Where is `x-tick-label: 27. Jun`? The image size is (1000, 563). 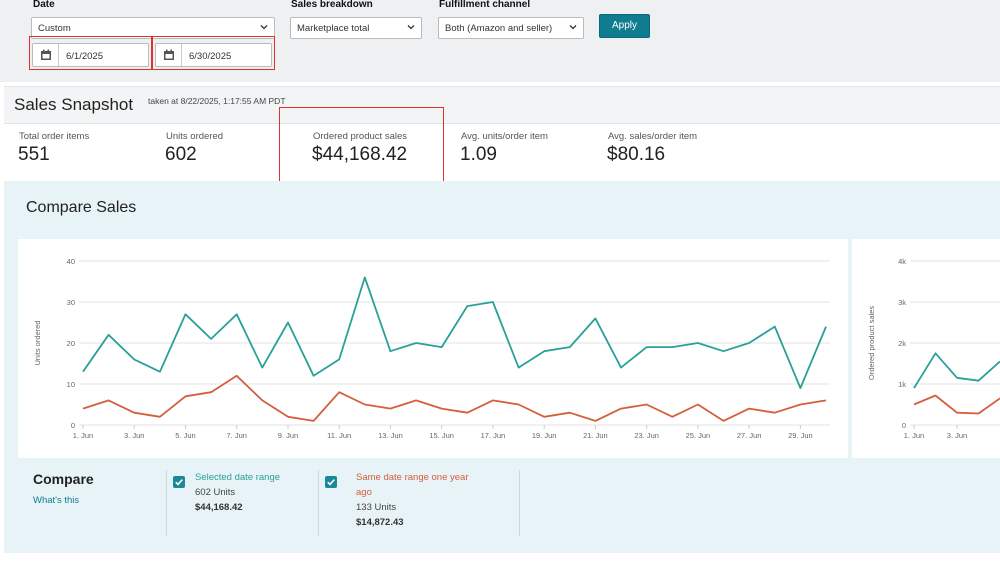
x-tick-label: 27. Jun is located at coordinates (749, 435).